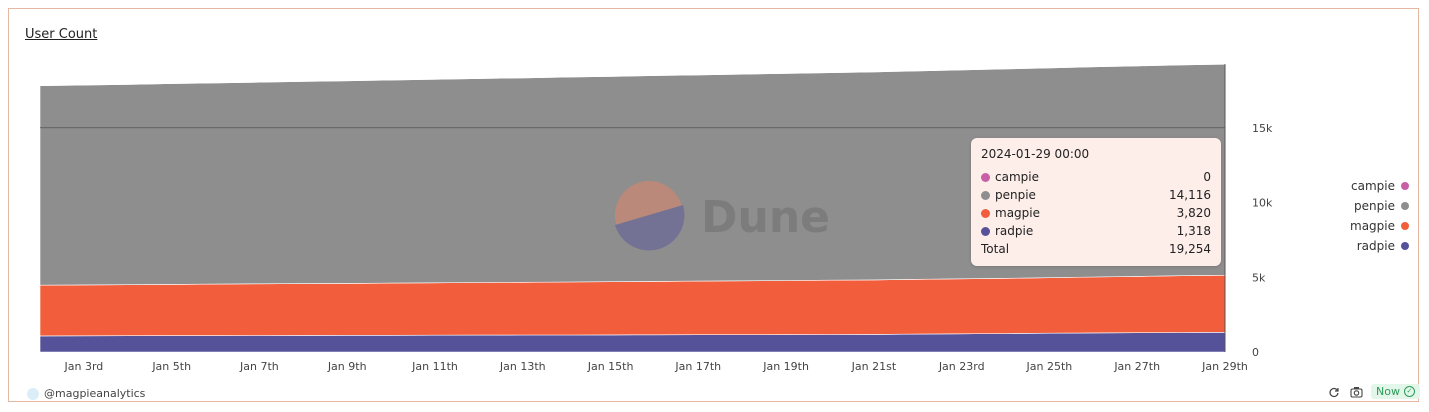  Describe the element at coordinates (1096, 249) in the screenshot. I see `tooltip-total-row: Total 19,254` at that location.